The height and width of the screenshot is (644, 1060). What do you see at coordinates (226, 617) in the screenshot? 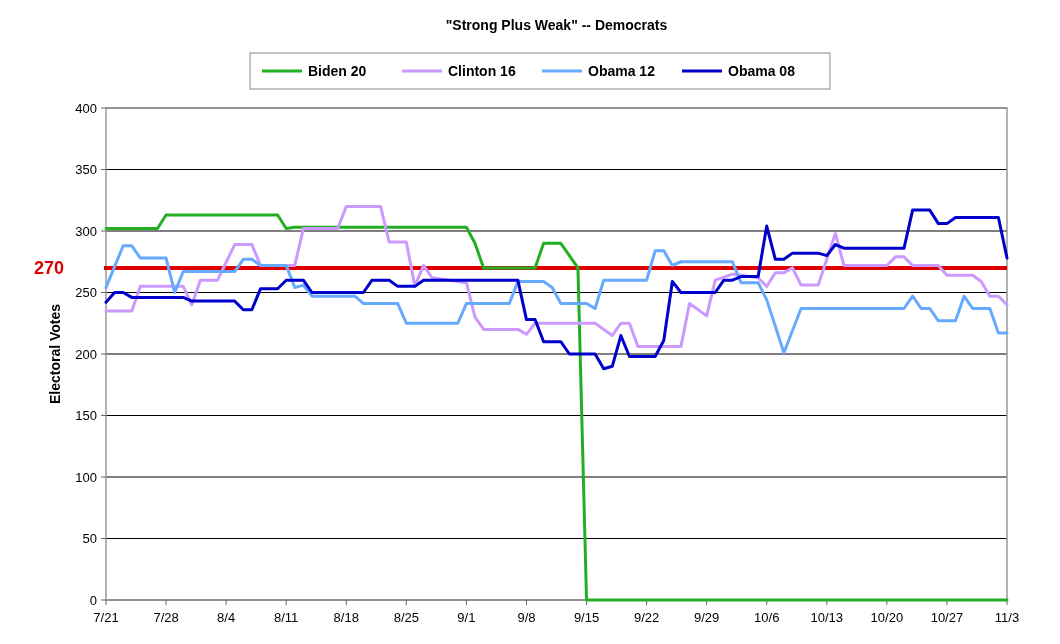
I see `x-tick-label: 8/4` at bounding box center [226, 617].